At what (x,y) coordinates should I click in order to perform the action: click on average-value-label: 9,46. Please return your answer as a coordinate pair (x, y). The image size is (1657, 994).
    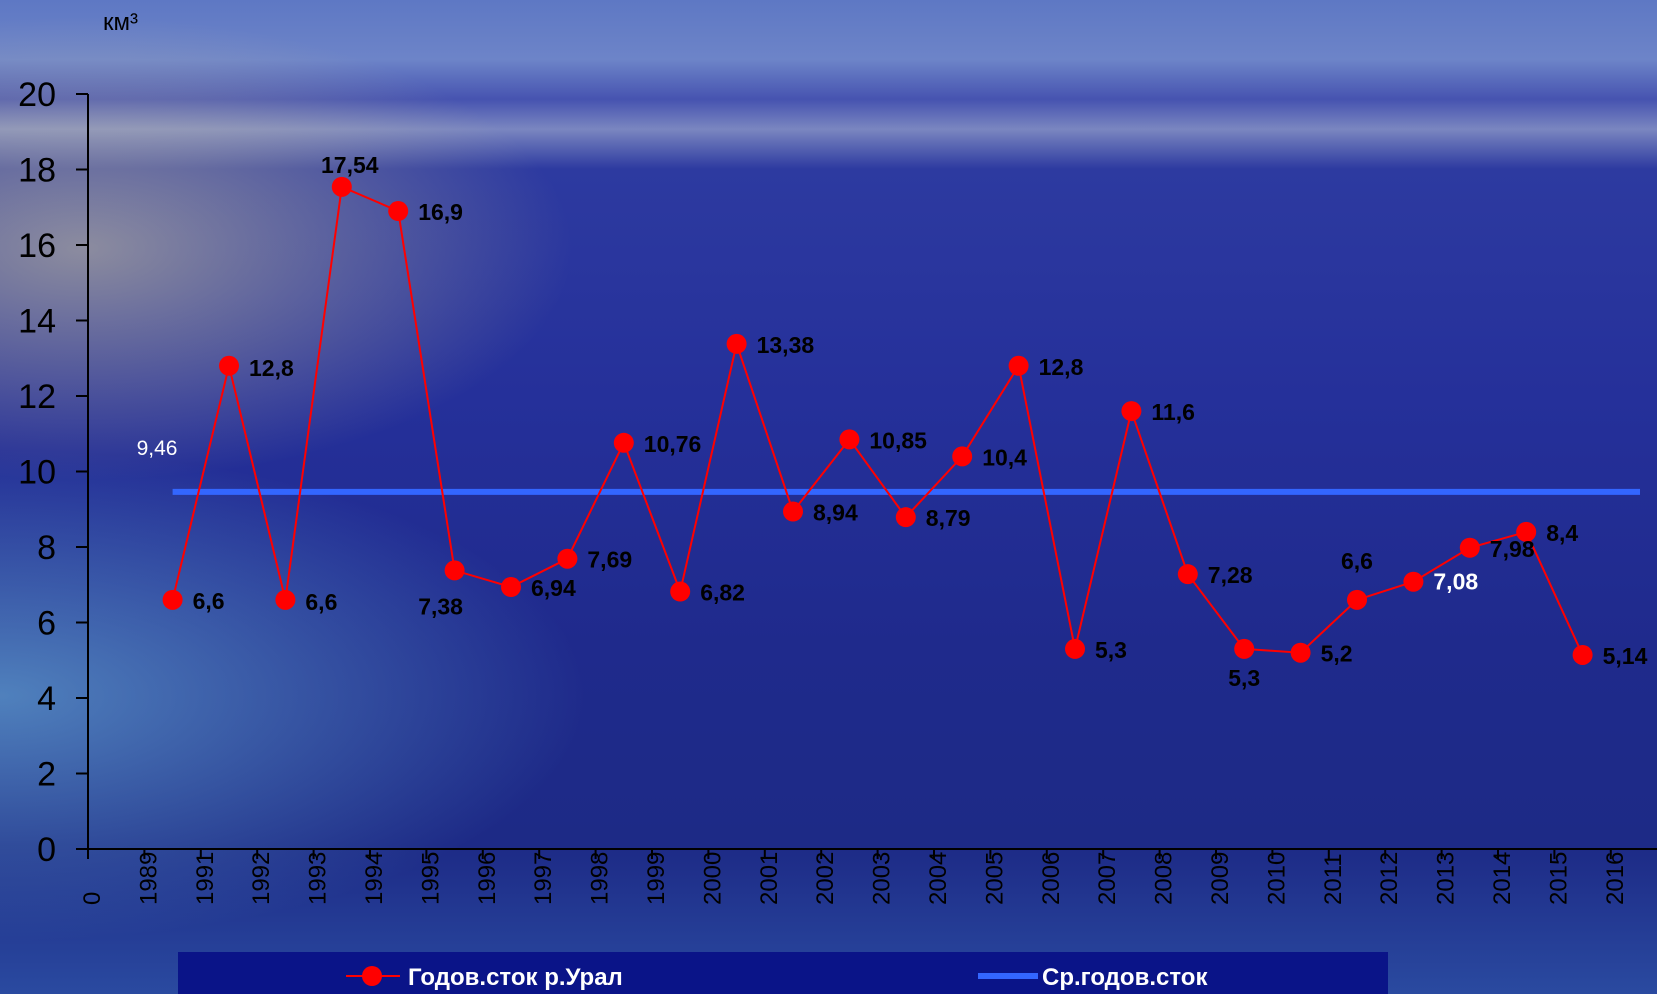
    Looking at the image, I should click on (157, 448).